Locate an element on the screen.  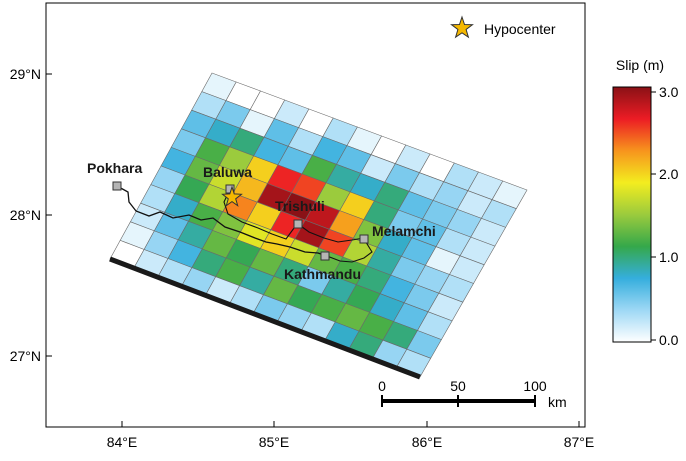
colorbar: Slip (m) 3.0 2.0 1.0 0.0 is located at coordinates (645, 202).